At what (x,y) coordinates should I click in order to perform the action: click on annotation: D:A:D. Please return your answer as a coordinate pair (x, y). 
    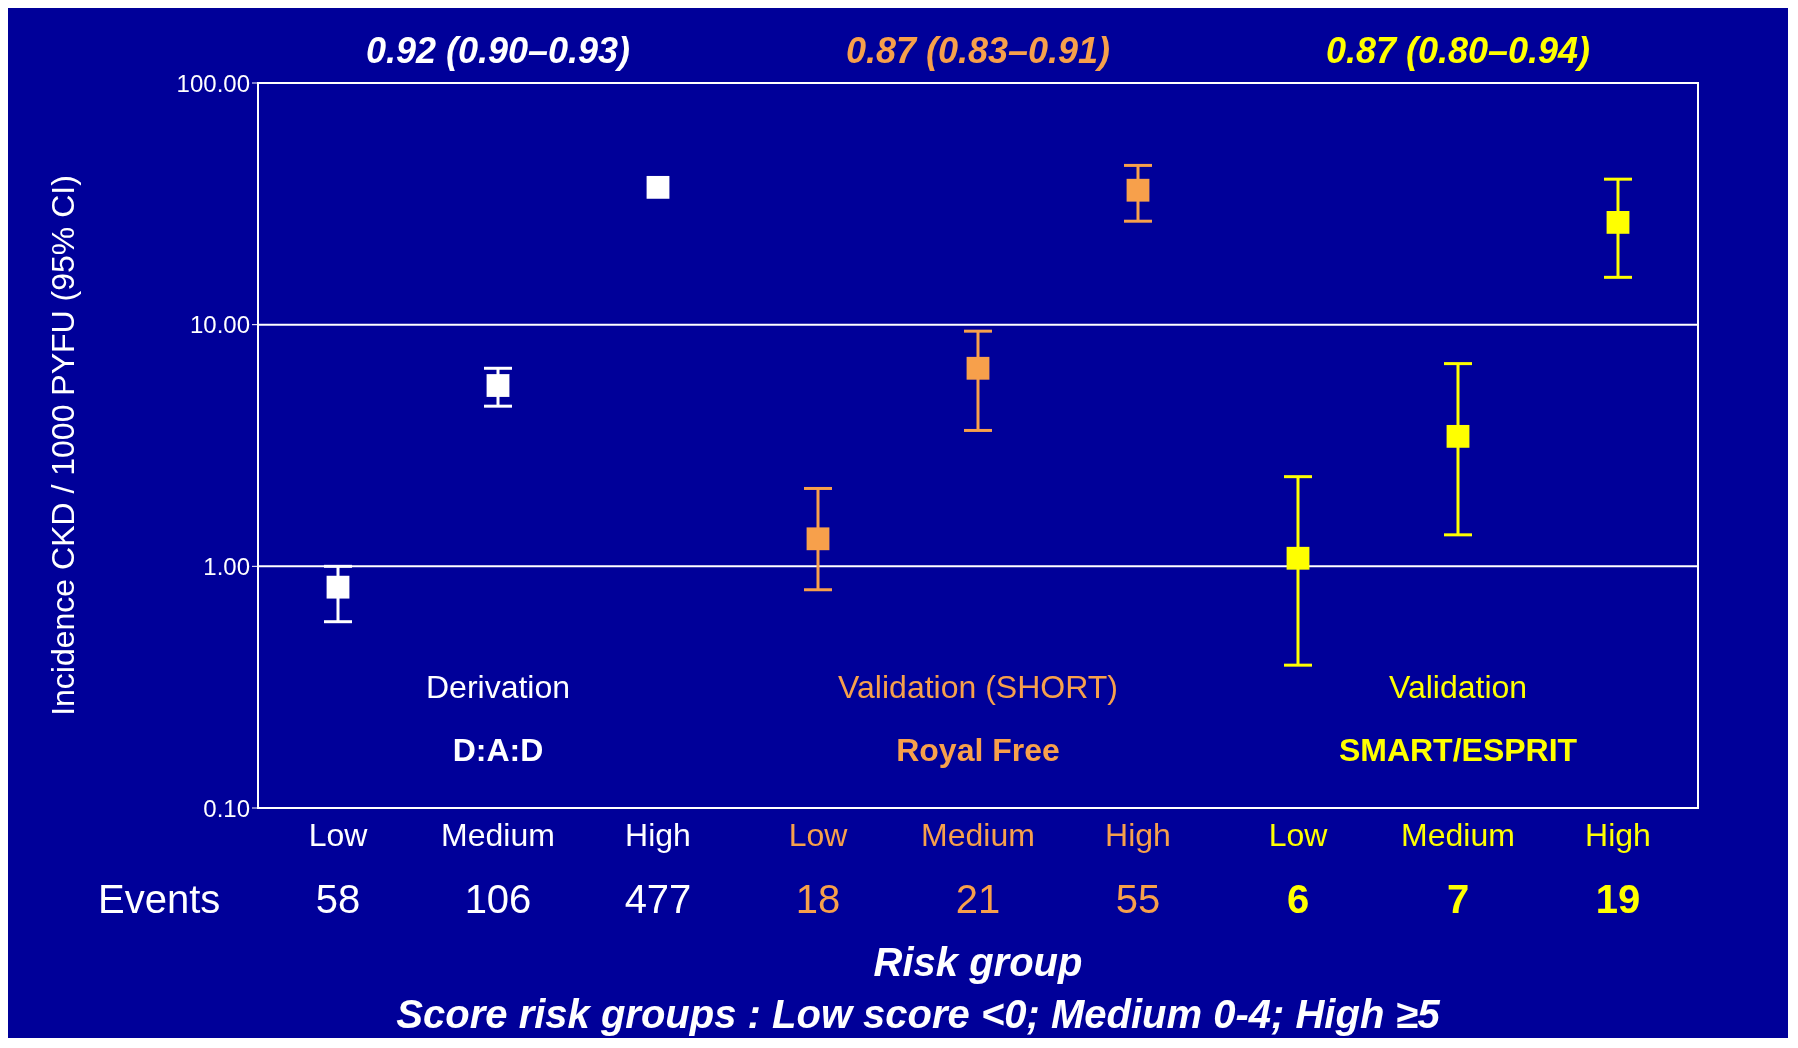
    Looking at the image, I should click on (498, 750).